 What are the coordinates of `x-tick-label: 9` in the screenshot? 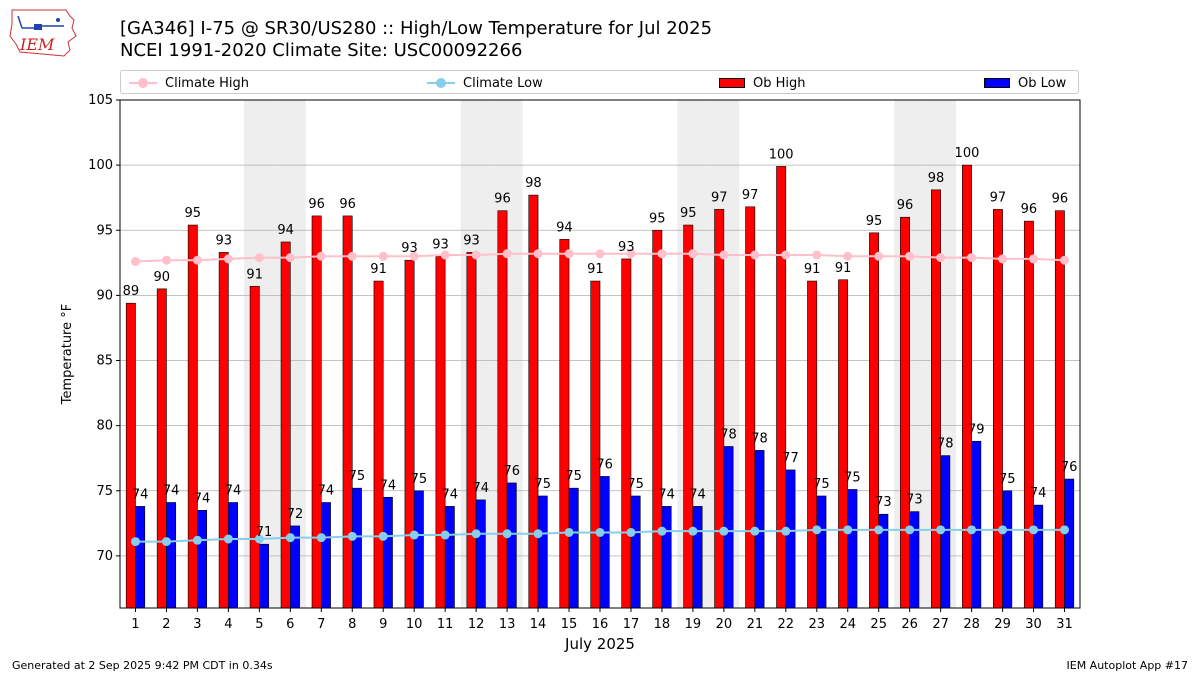 It's located at (383, 624).